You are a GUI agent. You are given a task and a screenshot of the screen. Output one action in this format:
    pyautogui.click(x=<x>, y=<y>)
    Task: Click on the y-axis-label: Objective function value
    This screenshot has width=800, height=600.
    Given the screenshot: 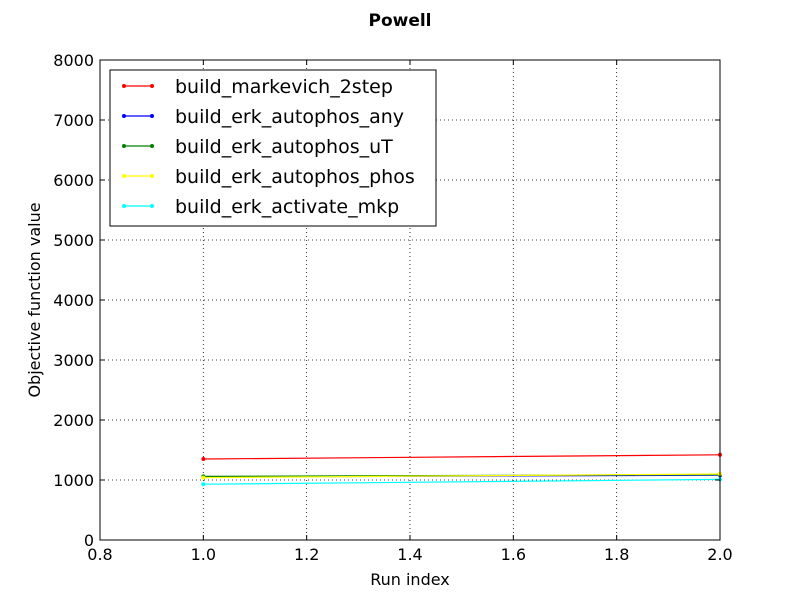 What is the action you would take?
    pyautogui.click(x=34, y=299)
    